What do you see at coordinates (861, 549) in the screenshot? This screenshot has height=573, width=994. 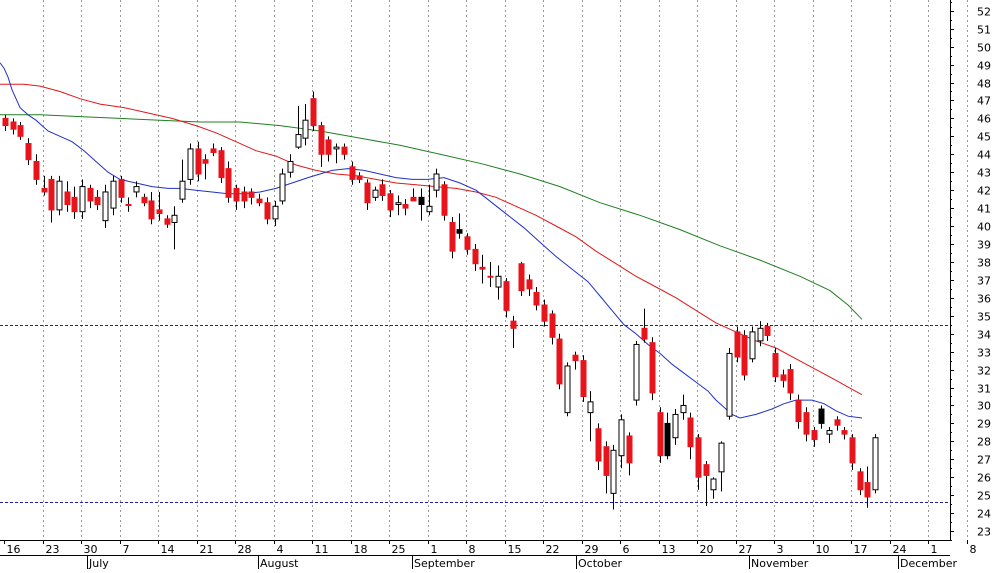 I see `x-tick-label: 17` at bounding box center [861, 549].